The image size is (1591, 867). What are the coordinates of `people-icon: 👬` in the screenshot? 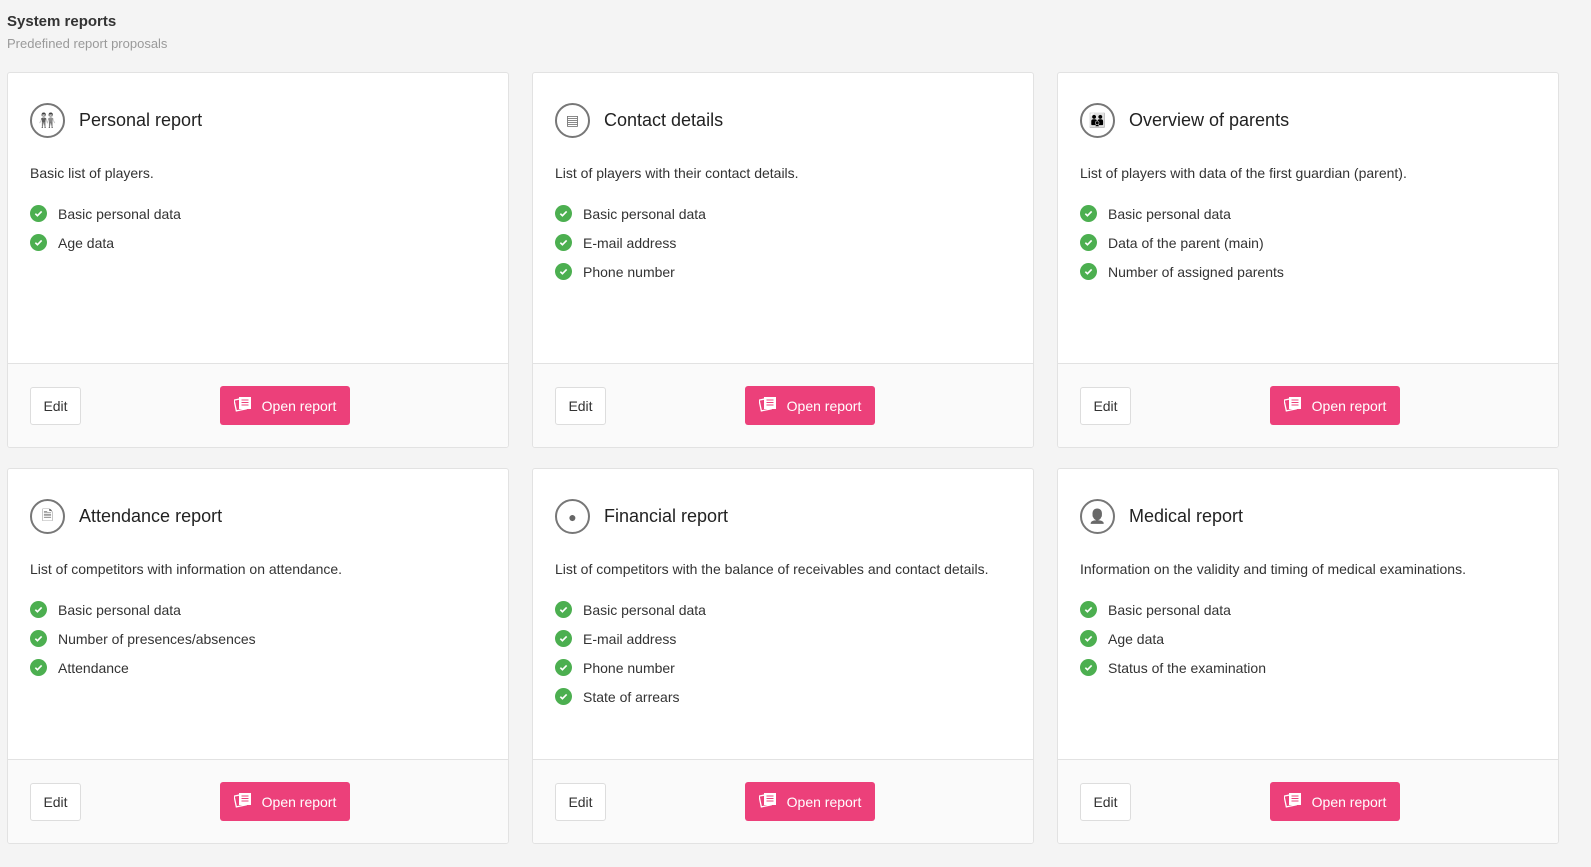 It's located at (47, 120).